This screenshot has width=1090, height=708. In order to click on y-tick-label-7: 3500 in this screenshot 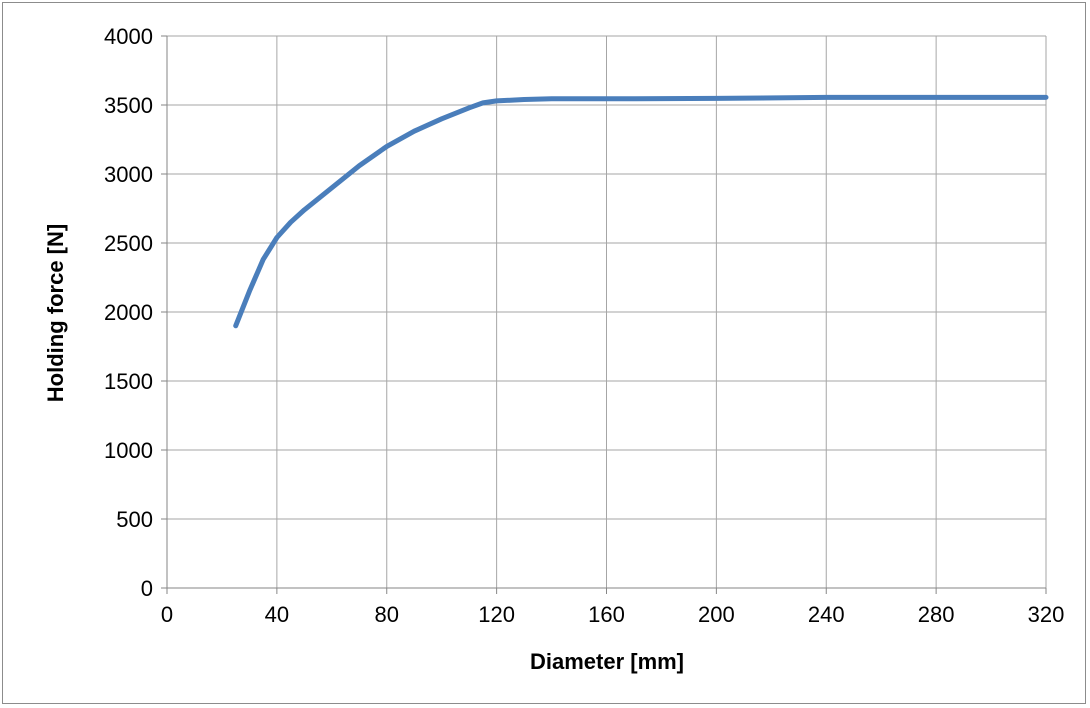, I will do `click(128, 105)`.